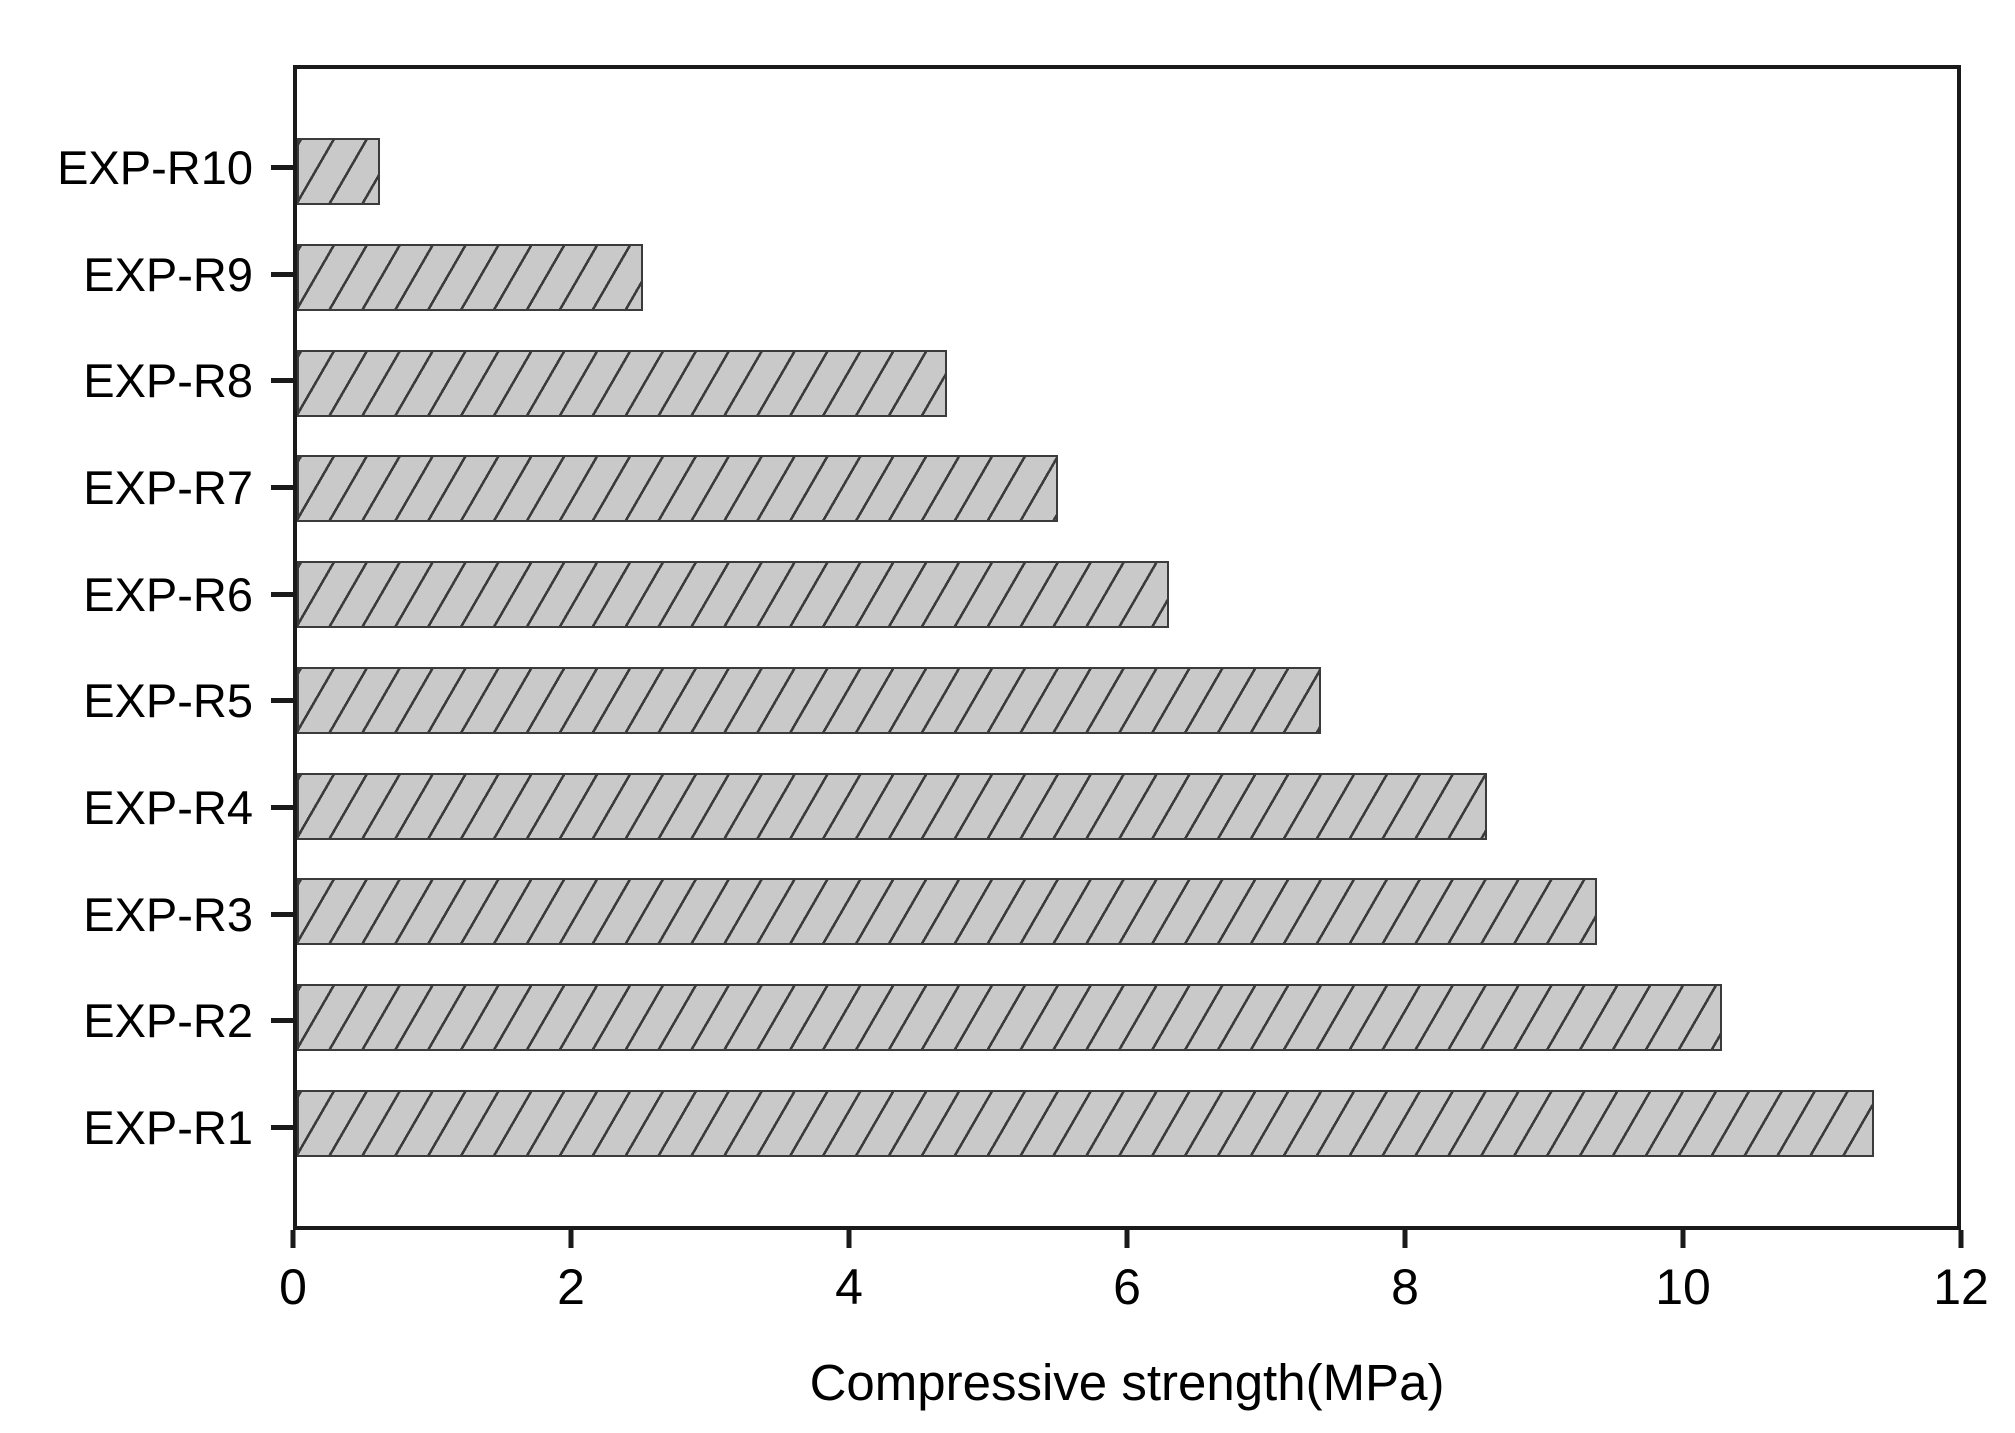 This screenshot has height=1433, width=2015. I want to click on x-tick-label: 4, so click(849, 1287).